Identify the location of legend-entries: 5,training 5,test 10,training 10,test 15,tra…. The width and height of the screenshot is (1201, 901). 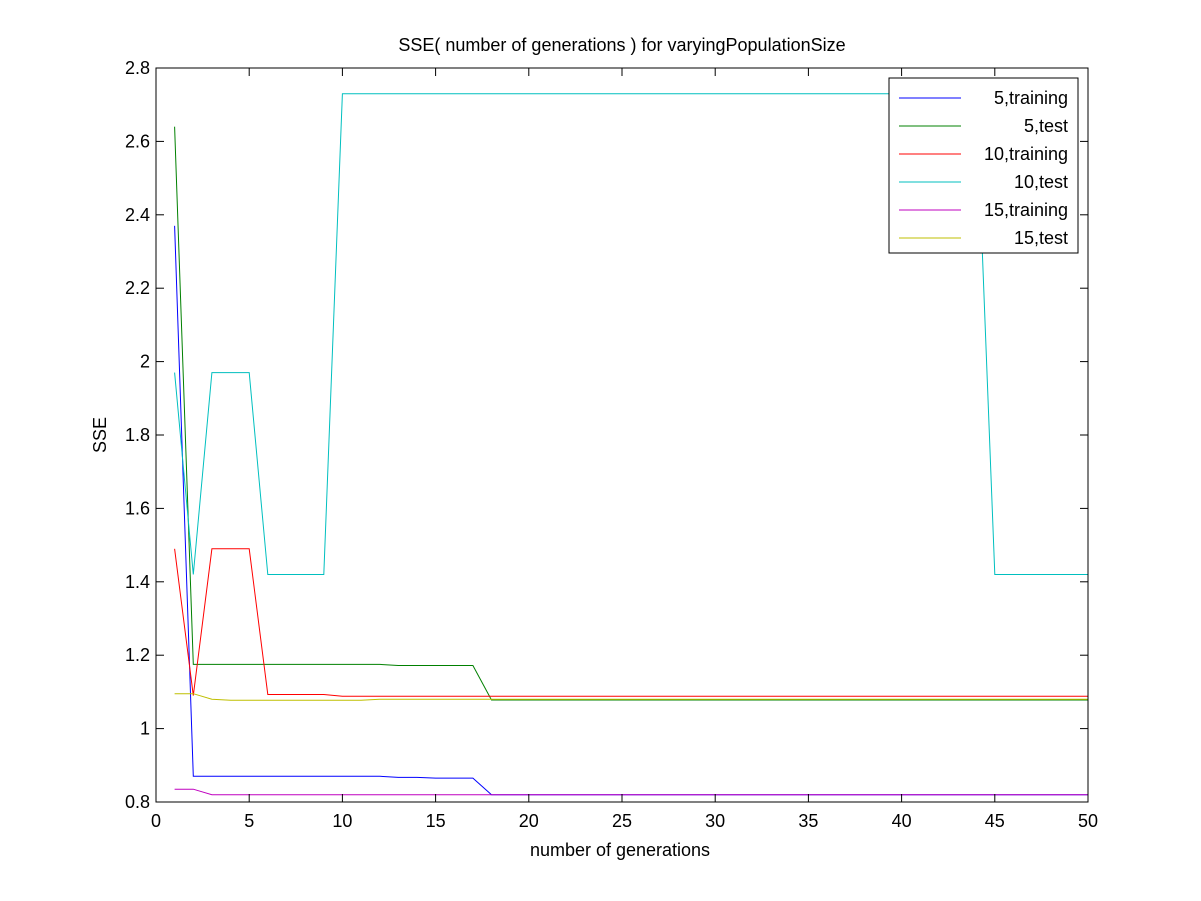
(983, 168).